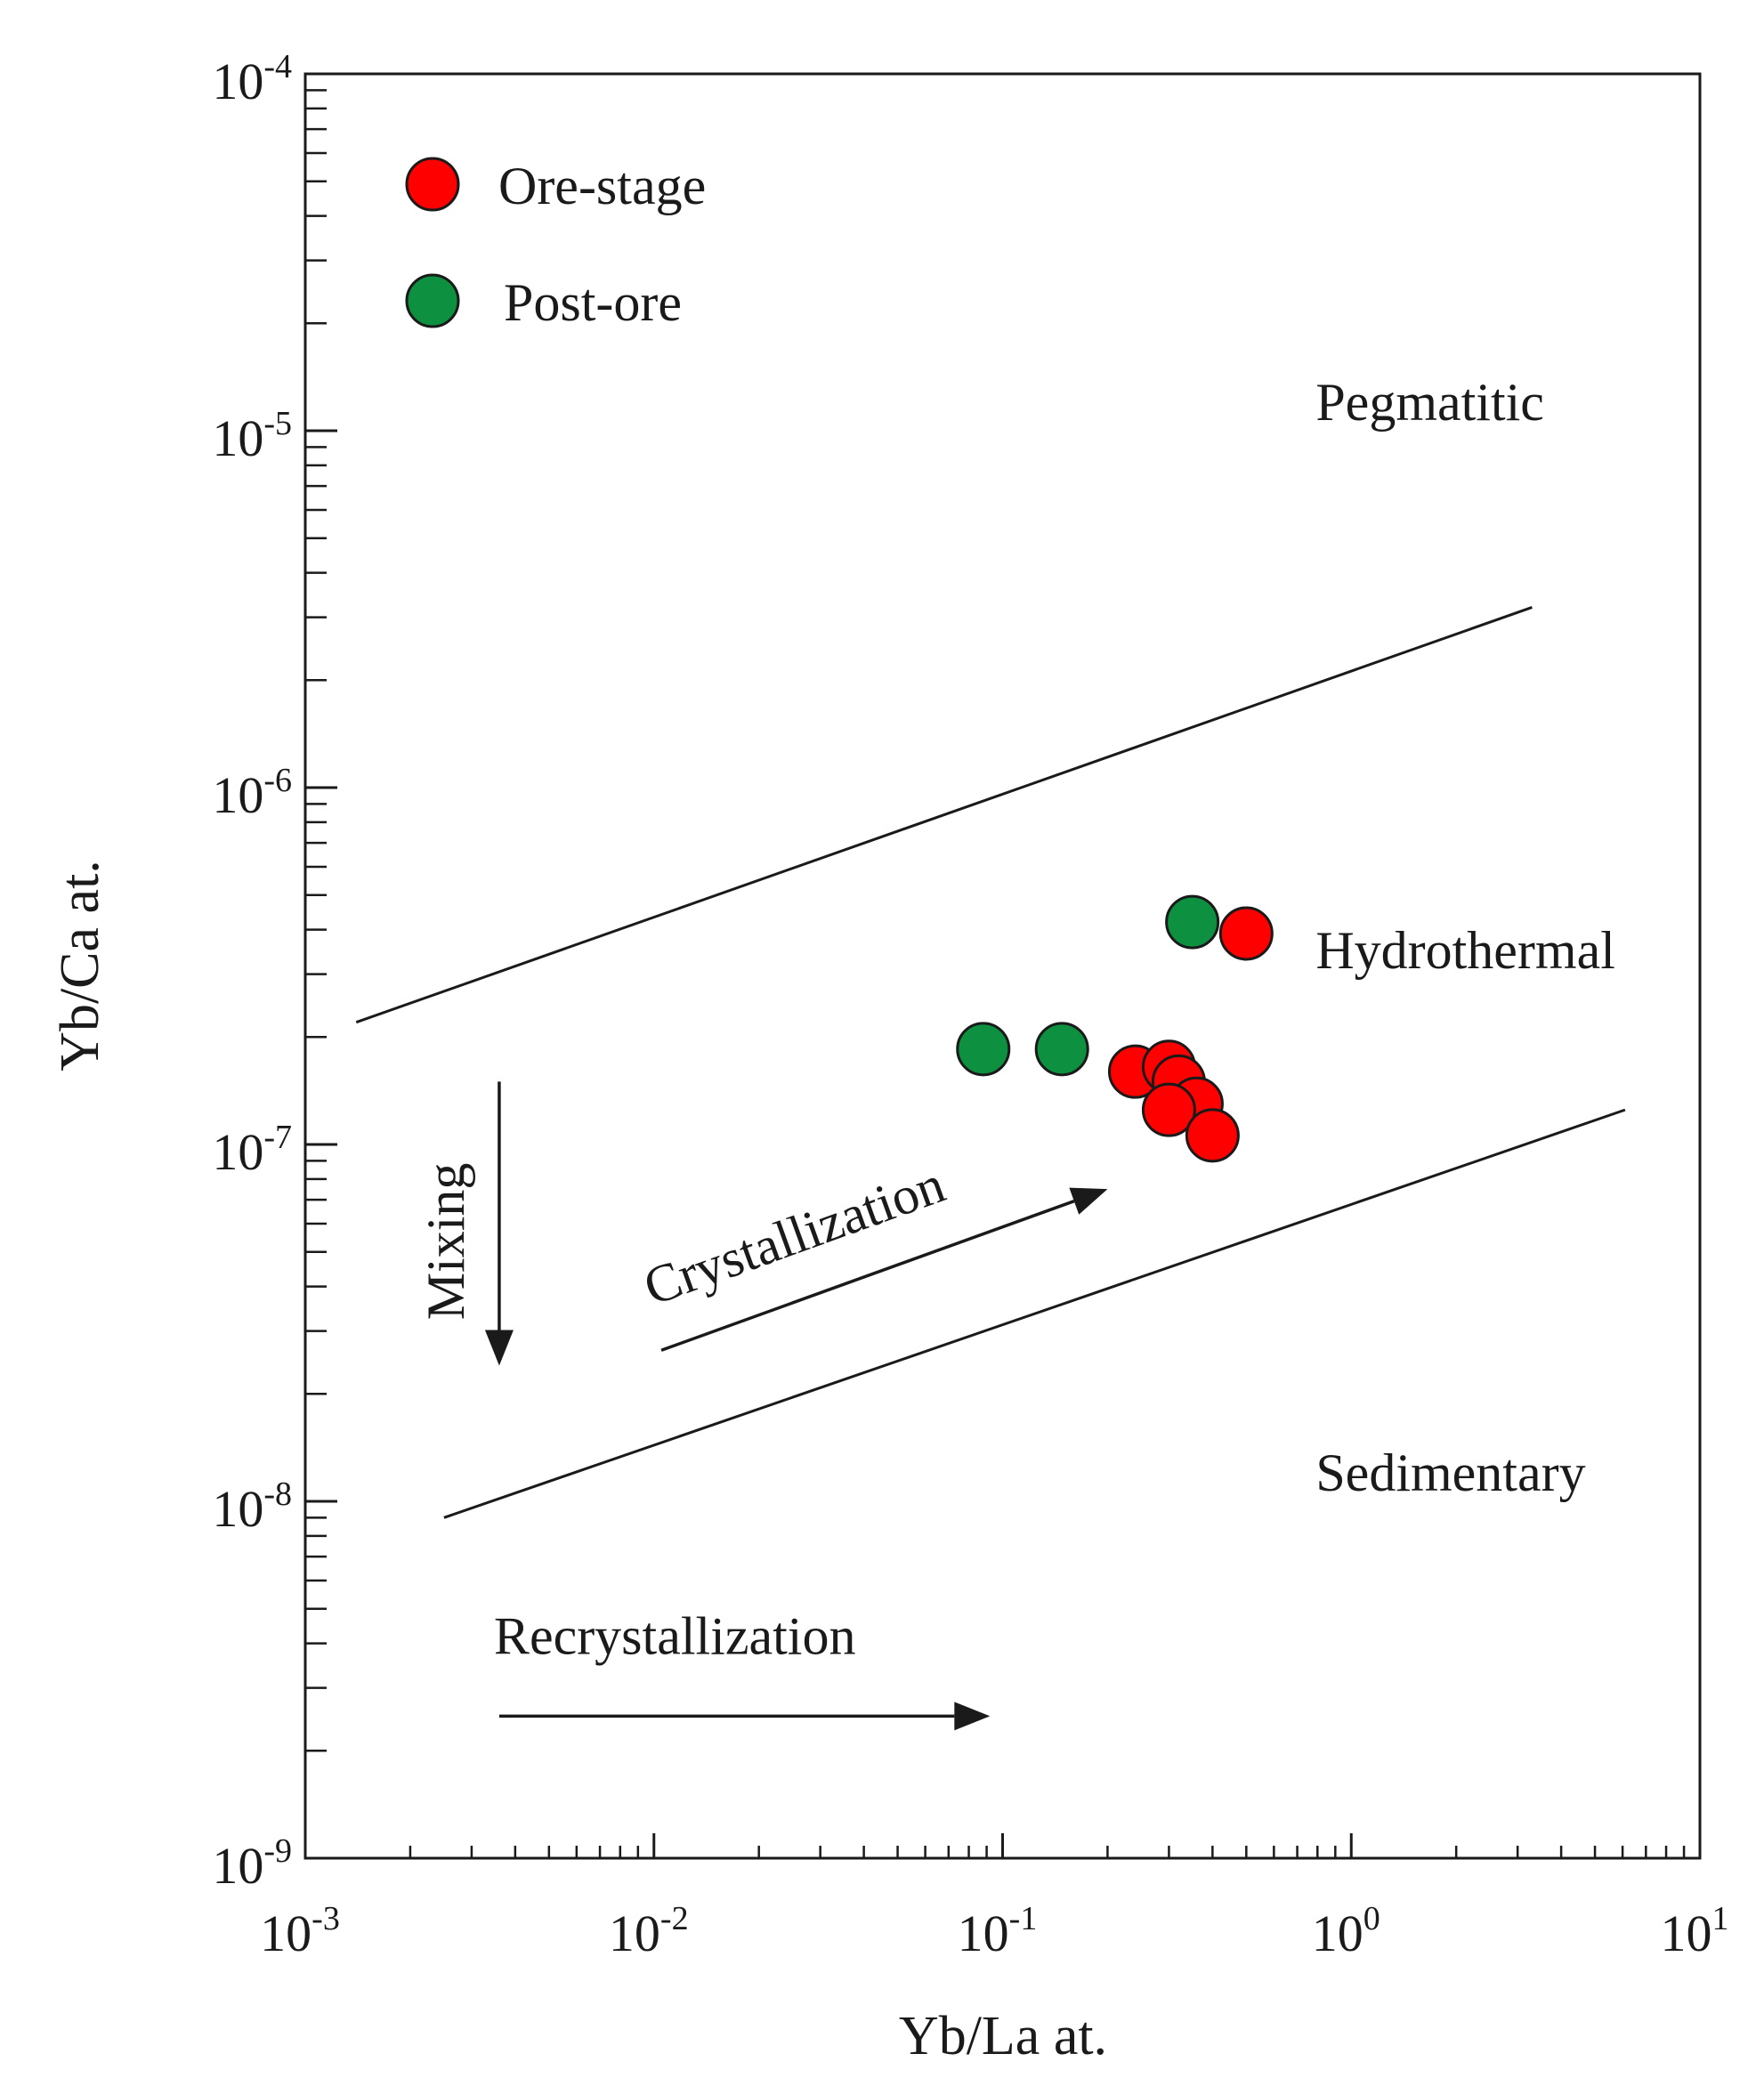 Image resolution: width=1764 pixels, height=2078 pixels. Describe the element at coordinates (1346, 1931) in the screenshot. I see `x-tick-label: 10⁰` at that location.